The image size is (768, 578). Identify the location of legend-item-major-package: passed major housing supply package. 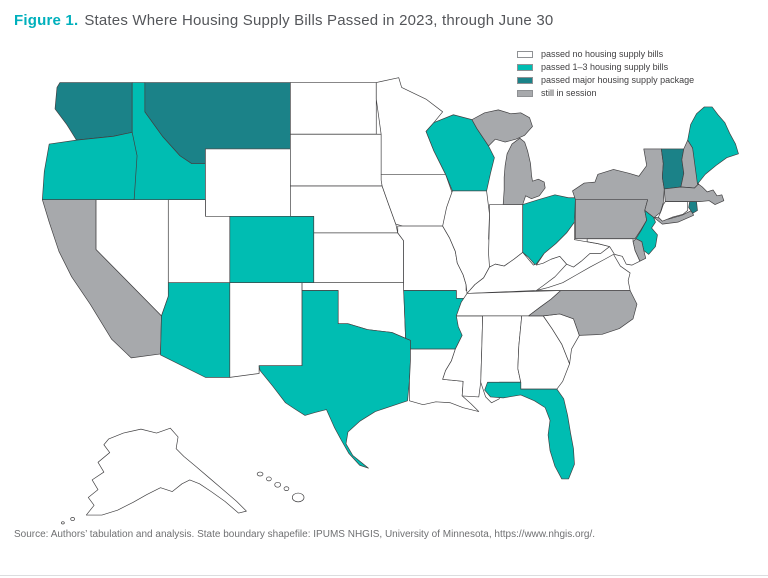
(605, 80).